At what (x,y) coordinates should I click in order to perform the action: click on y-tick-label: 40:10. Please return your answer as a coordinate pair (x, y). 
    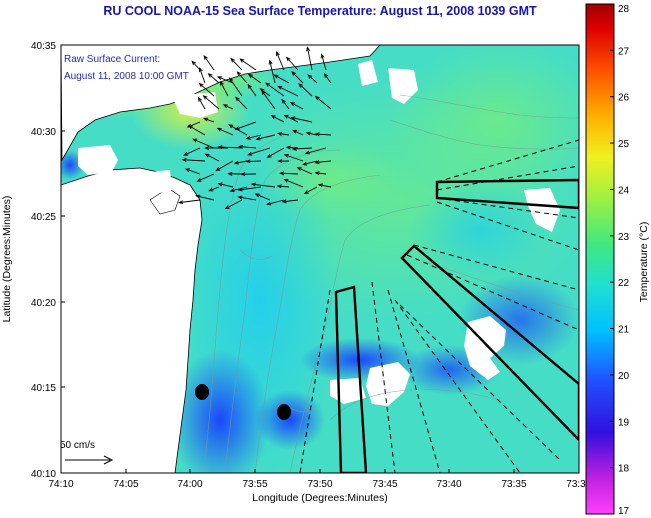
    Looking at the image, I should click on (43, 474).